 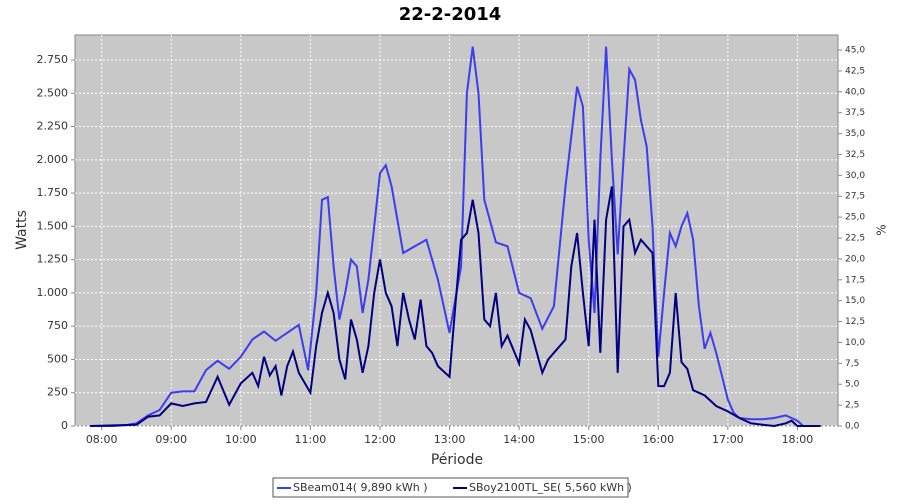 I want to click on y2-tick-label: 45,0, so click(x=855, y=51).